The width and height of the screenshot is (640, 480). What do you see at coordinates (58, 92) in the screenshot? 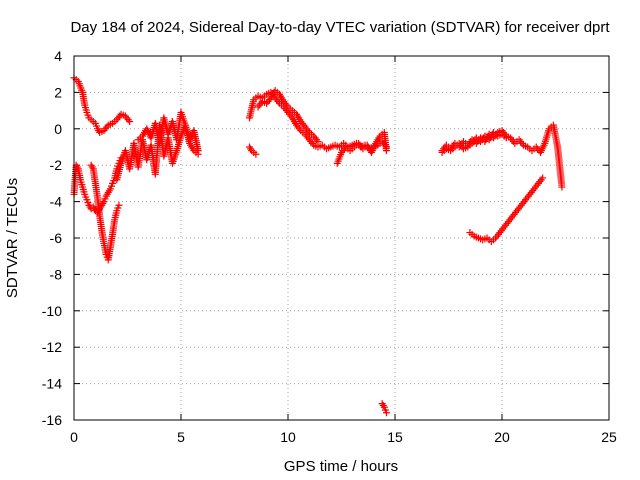
I see `y-tick-label: 2` at bounding box center [58, 92].